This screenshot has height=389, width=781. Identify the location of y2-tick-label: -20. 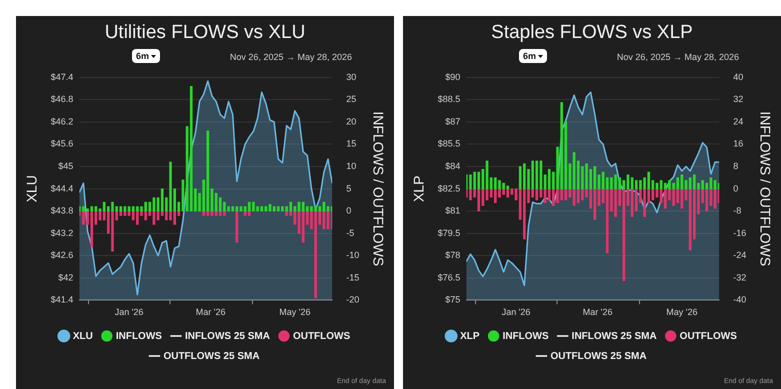
(353, 299).